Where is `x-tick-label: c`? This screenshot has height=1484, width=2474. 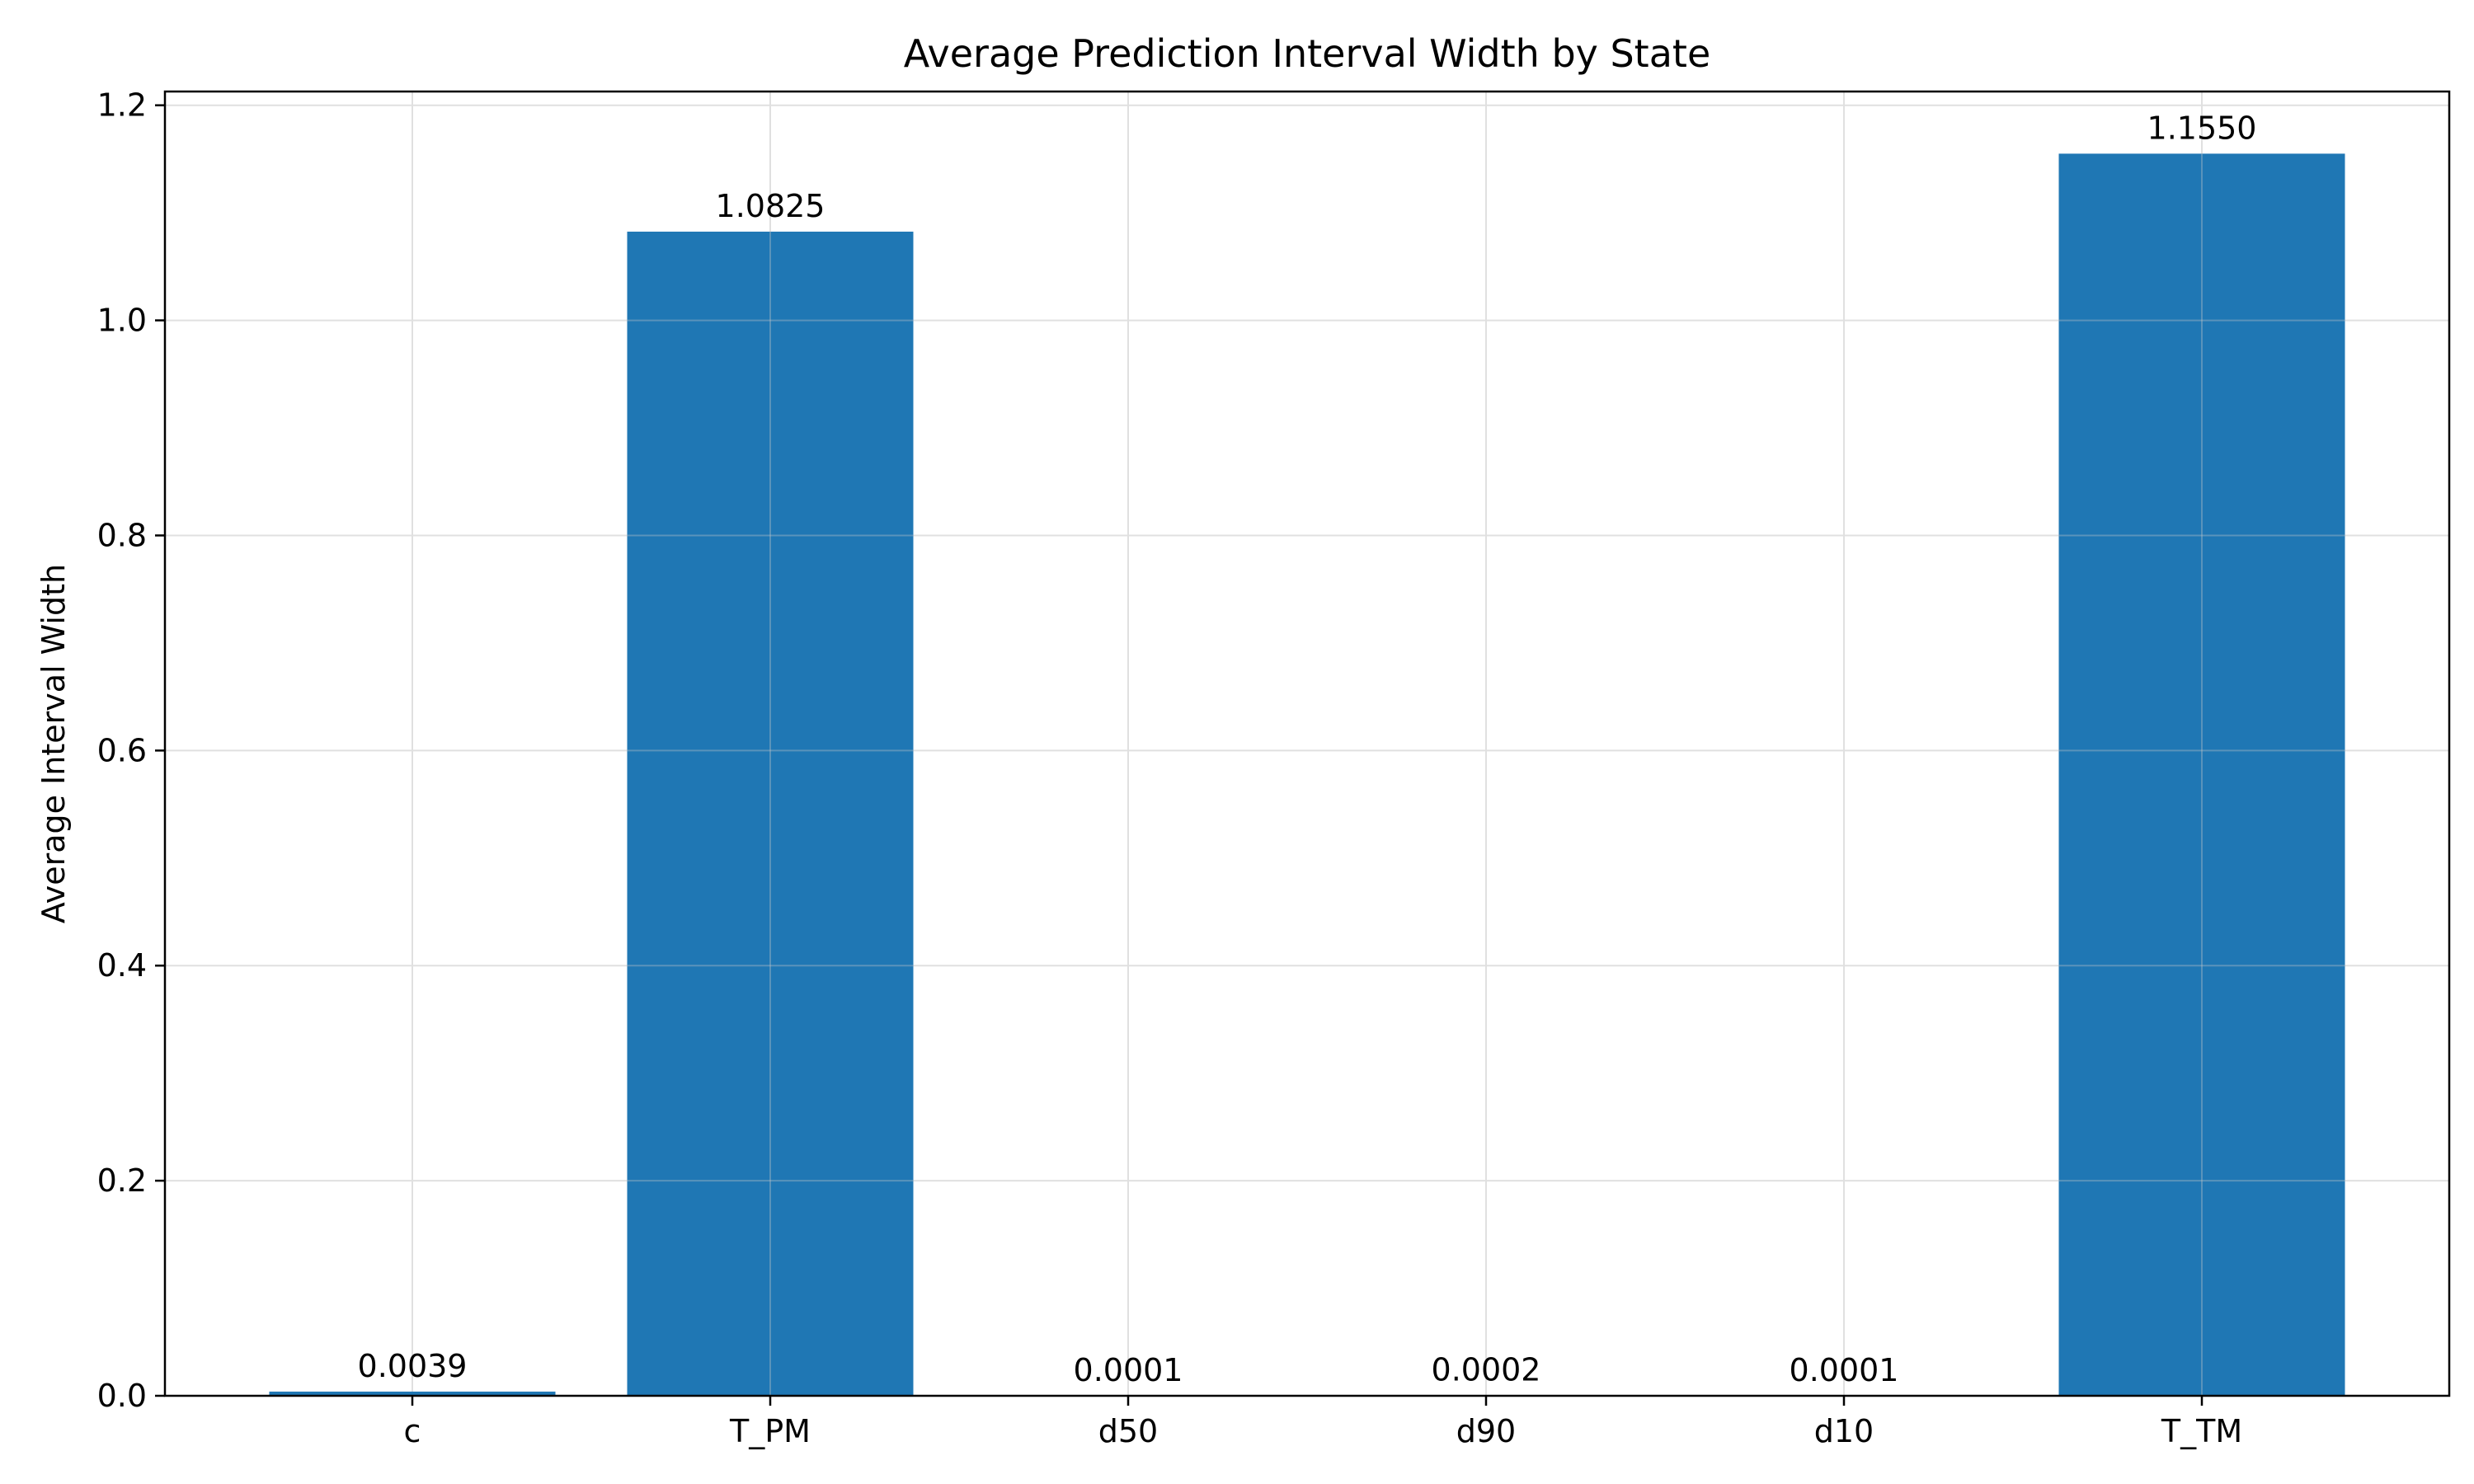
x-tick-label: c is located at coordinates (412, 1431).